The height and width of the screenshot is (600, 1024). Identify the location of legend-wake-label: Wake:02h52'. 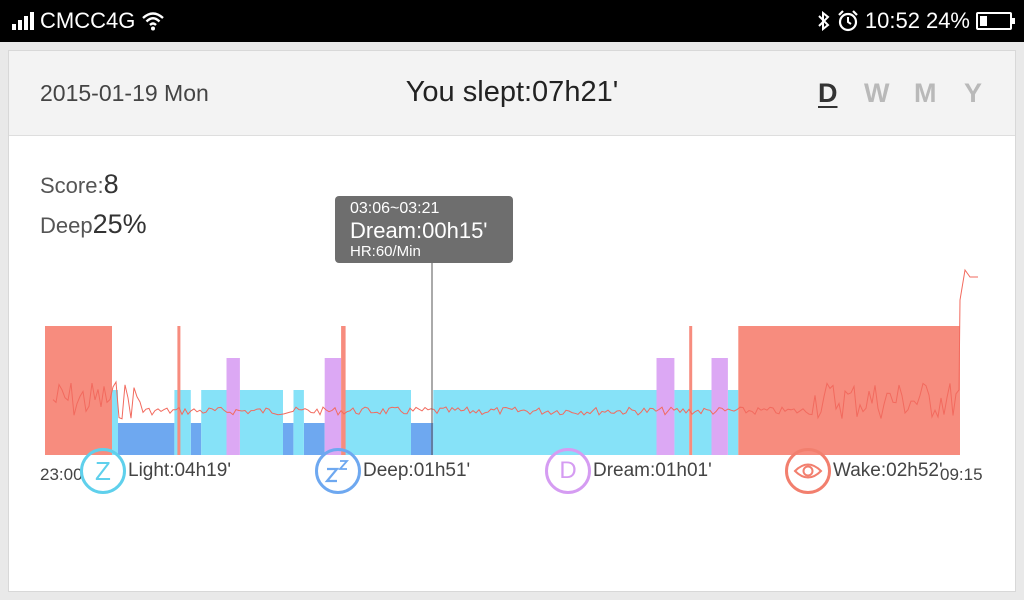
(888, 470).